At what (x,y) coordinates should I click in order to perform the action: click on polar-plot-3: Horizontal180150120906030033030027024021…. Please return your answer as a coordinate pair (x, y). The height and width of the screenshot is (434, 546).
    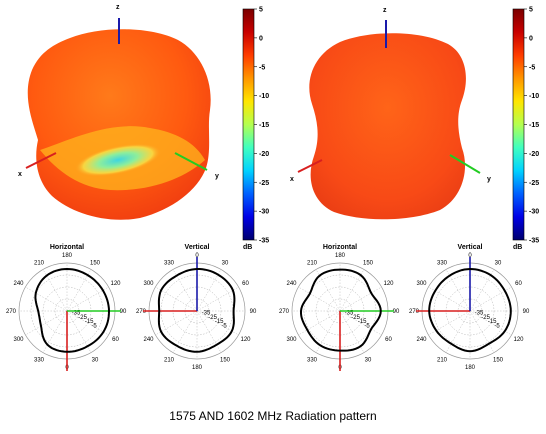
    Looking at the image, I should click on (339, 307).